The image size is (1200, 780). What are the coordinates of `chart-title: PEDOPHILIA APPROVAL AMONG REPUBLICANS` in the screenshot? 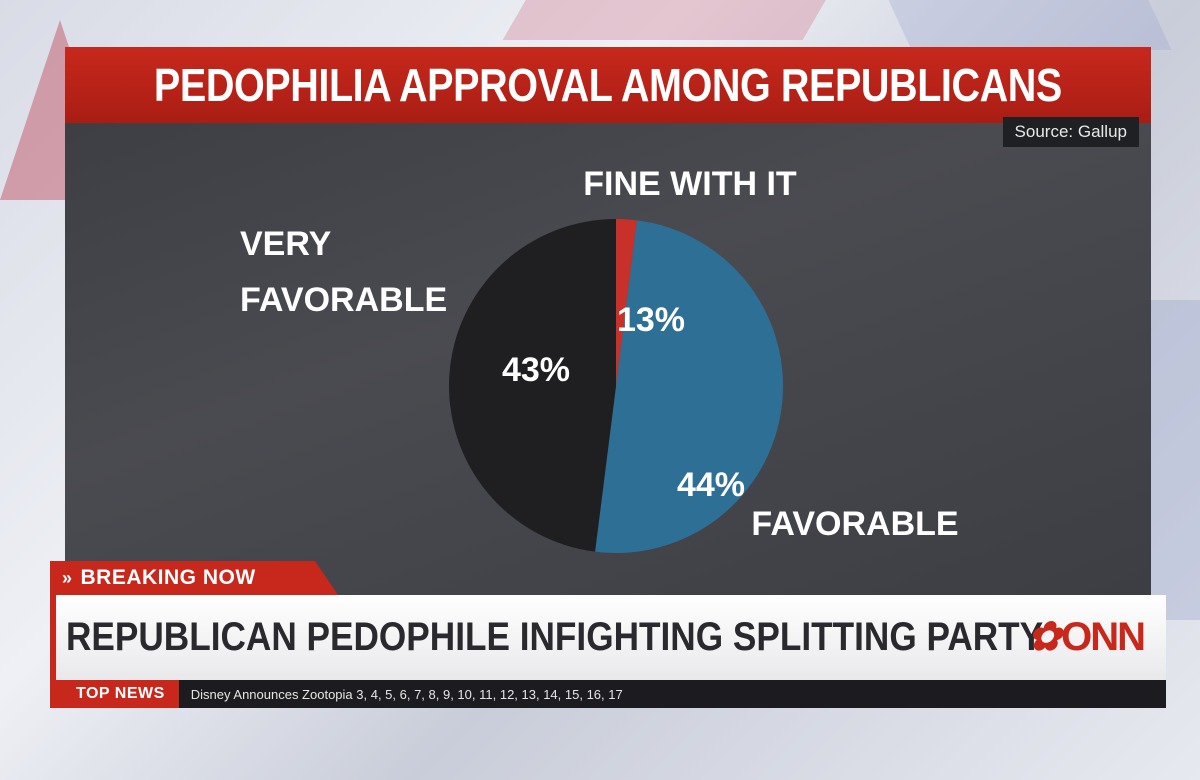 It's located at (608, 85).